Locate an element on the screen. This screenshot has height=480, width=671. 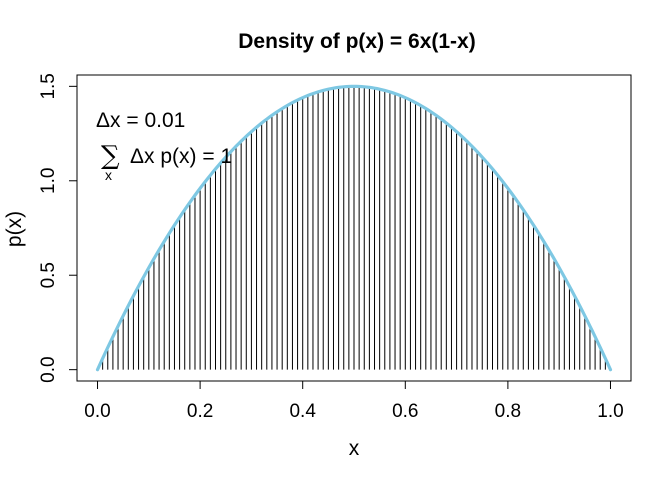
y-tick-label: 1.5 is located at coordinates (48, 86).